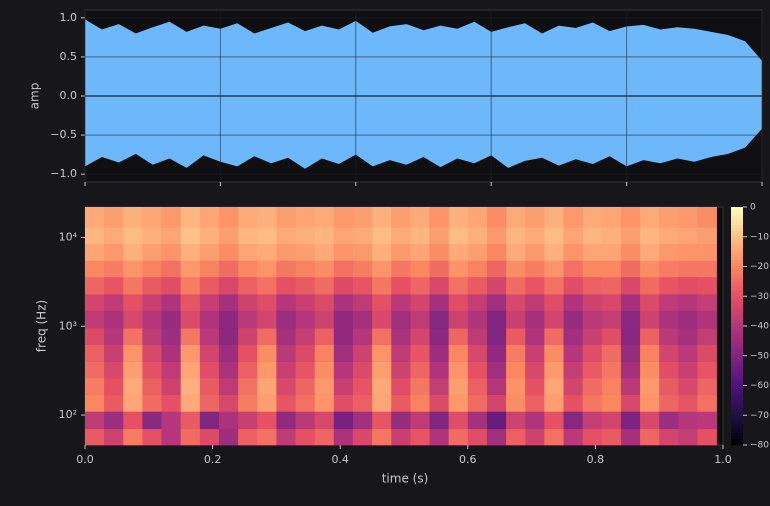 The width and height of the screenshot is (770, 506). I want to click on x-tick-label: 0.0, so click(85, 459).